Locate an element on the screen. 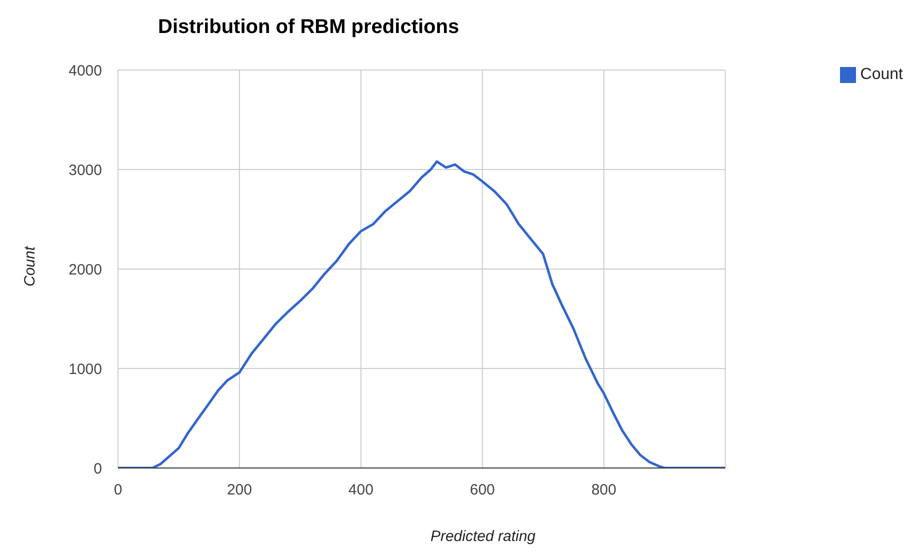 This screenshot has height=560, width=920. y-tick-label: 3000 is located at coordinates (85, 170).